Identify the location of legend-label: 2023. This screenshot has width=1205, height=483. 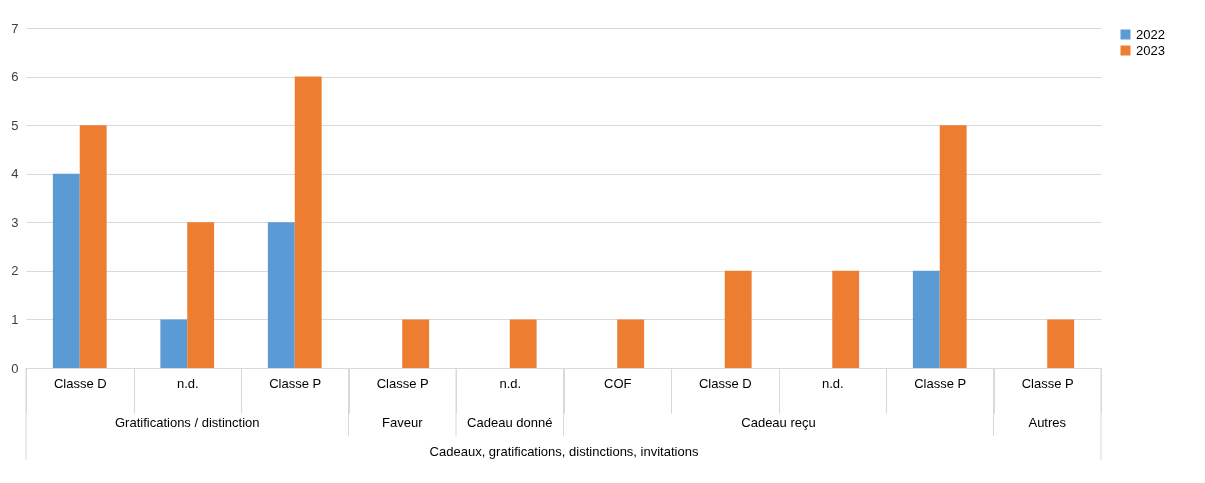
(1150, 50).